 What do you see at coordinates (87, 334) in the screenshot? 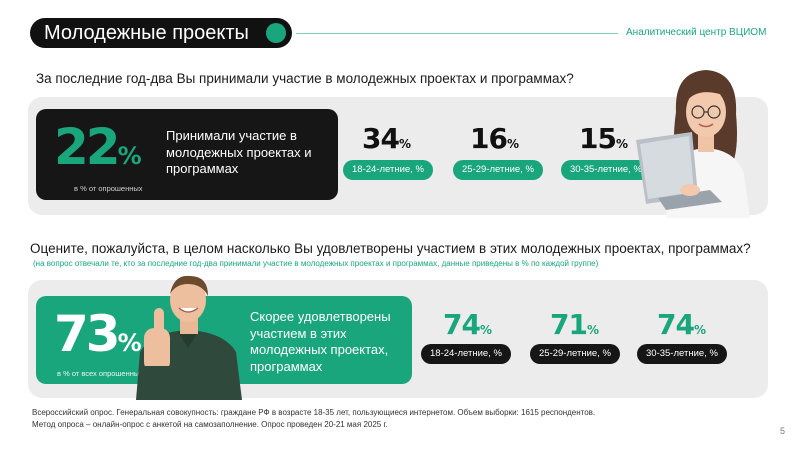
I see `satisfaction-value: 73` at bounding box center [87, 334].